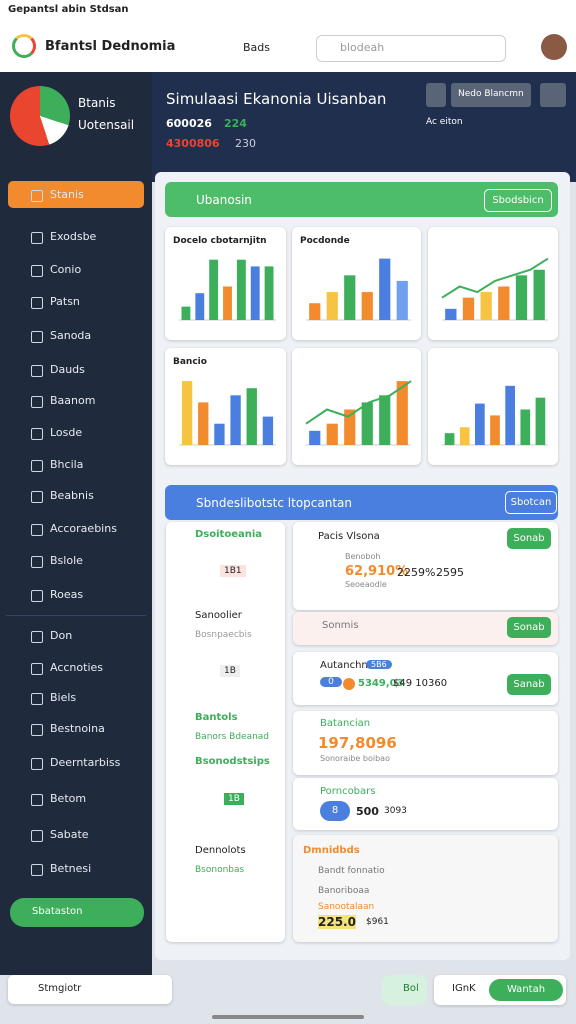 Image resolution: width=576 pixels, height=1024 pixels. I want to click on chart-title: Docelo cbotarnjitn, so click(220, 241).